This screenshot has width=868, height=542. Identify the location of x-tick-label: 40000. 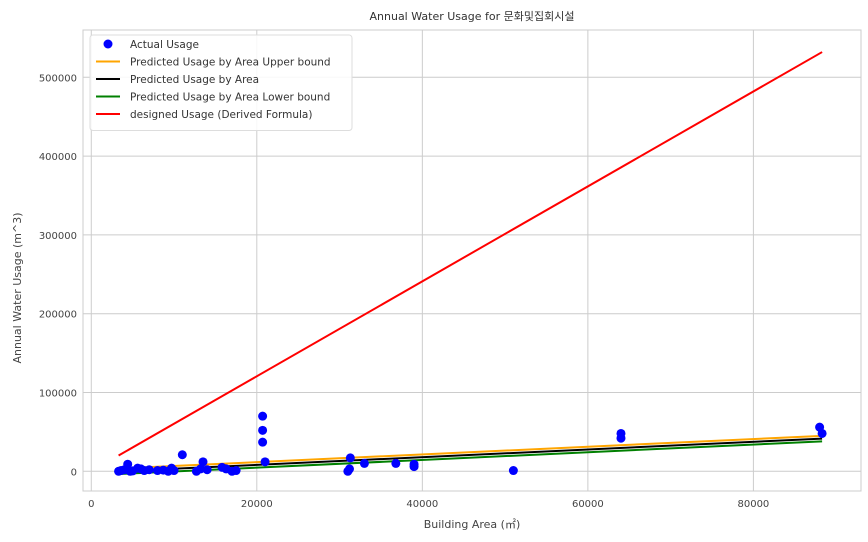
(422, 504).